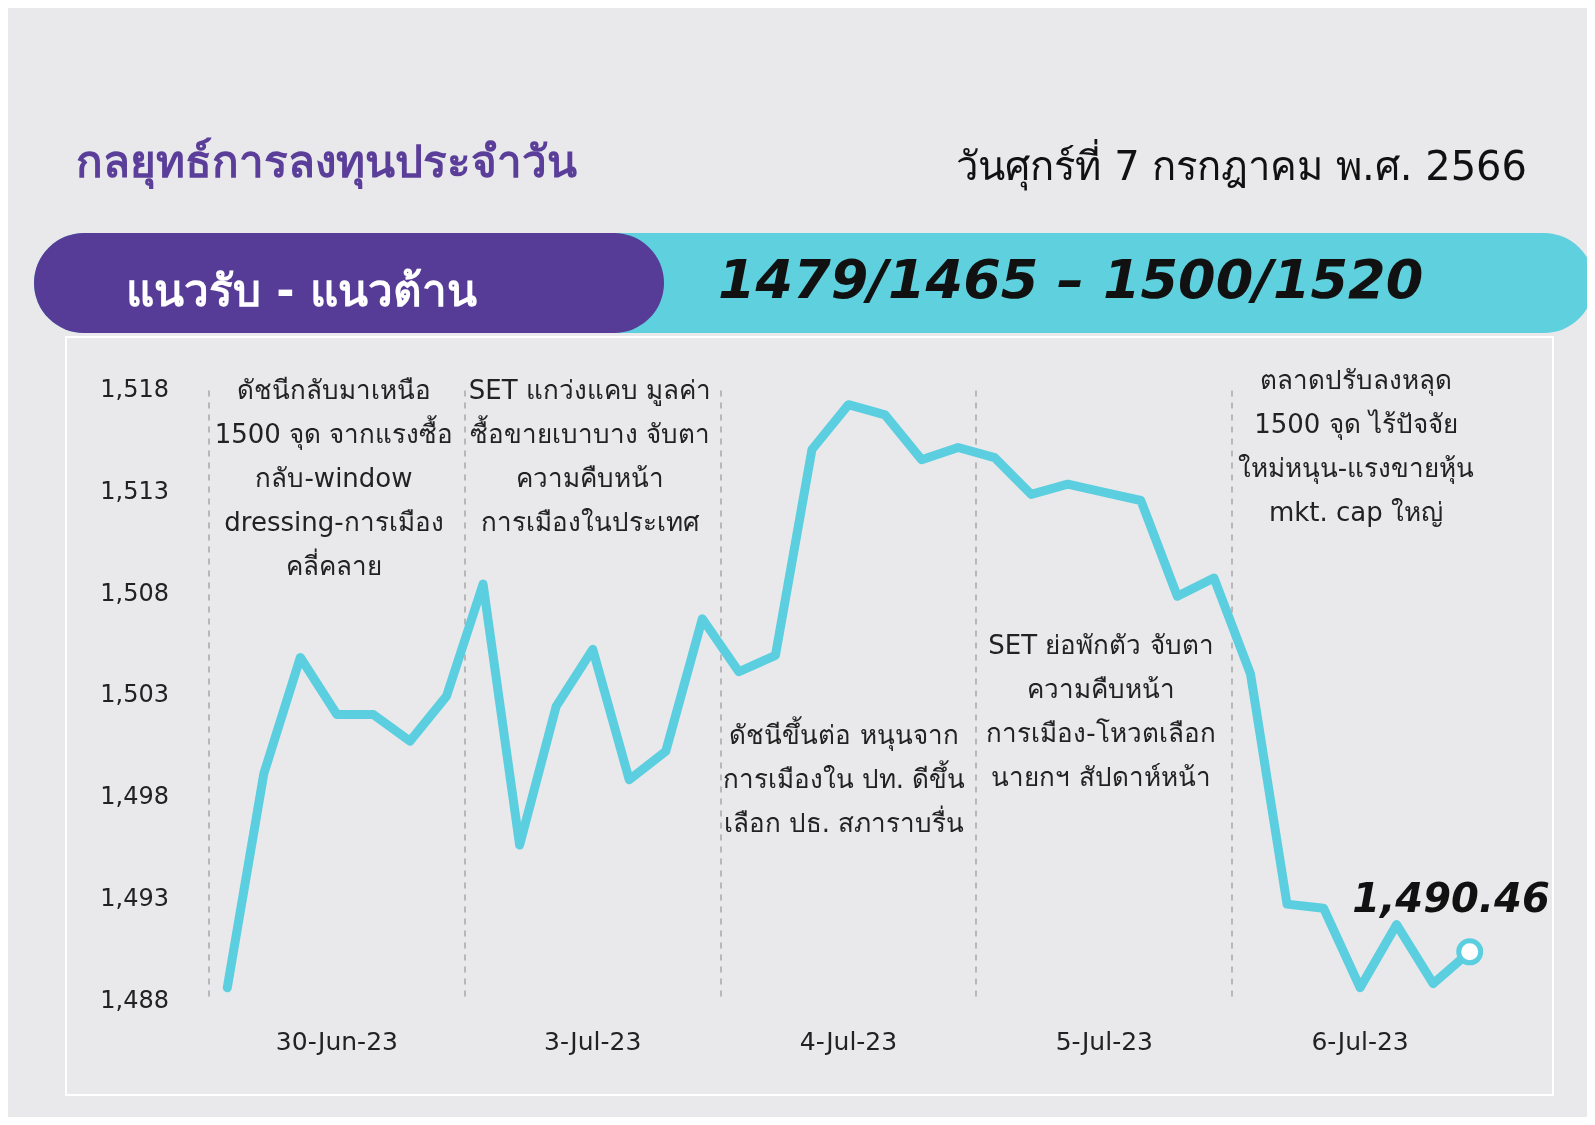 The width and height of the screenshot is (1595, 1125). I want to click on x-tick-label: 3-Jul-23, so click(593, 1041).